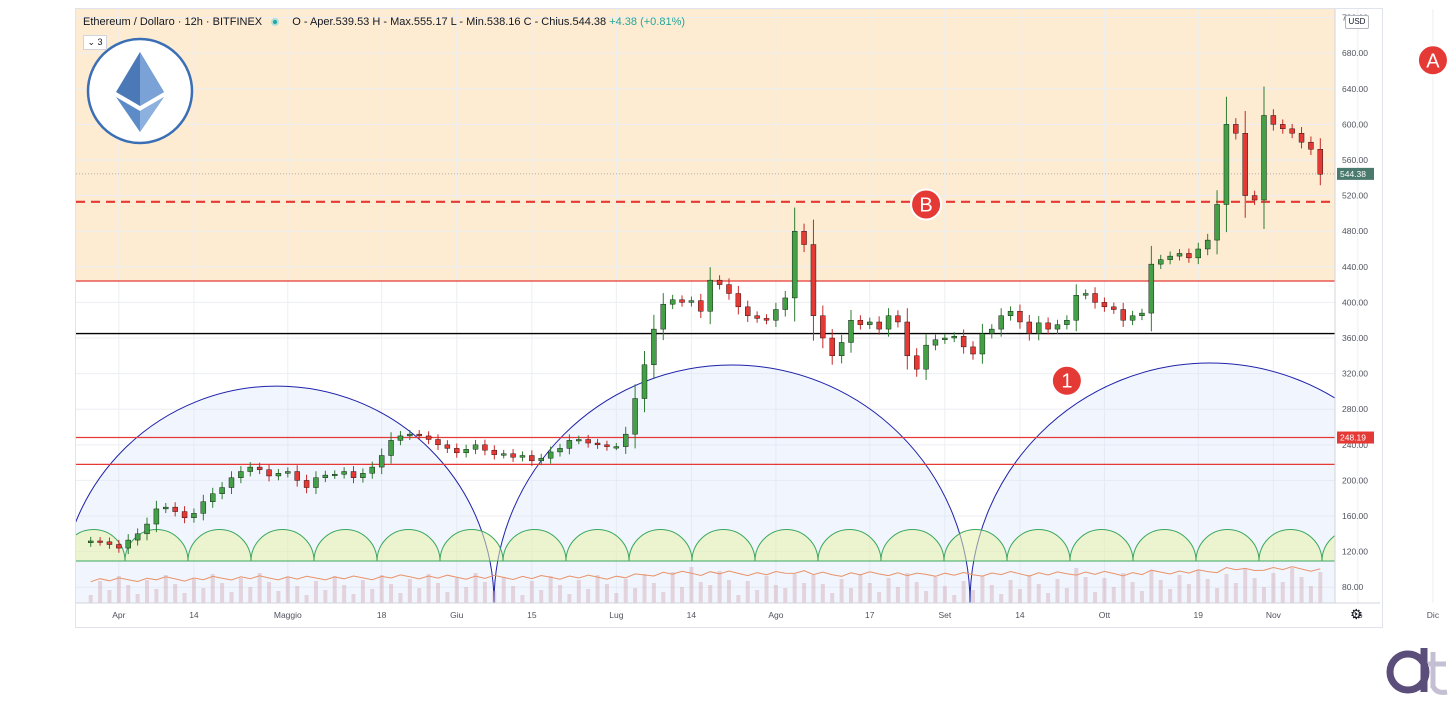 The width and height of the screenshot is (1456, 701). What do you see at coordinates (194, 615) in the screenshot?
I see `time-tick-label: 14` at bounding box center [194, 615].